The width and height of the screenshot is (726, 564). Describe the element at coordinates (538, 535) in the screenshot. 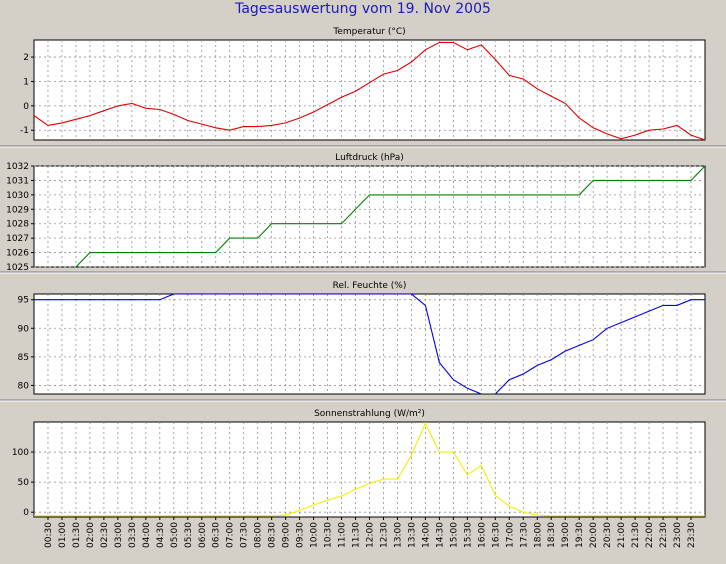

I see `x-tick-label: 18:00` at that location.